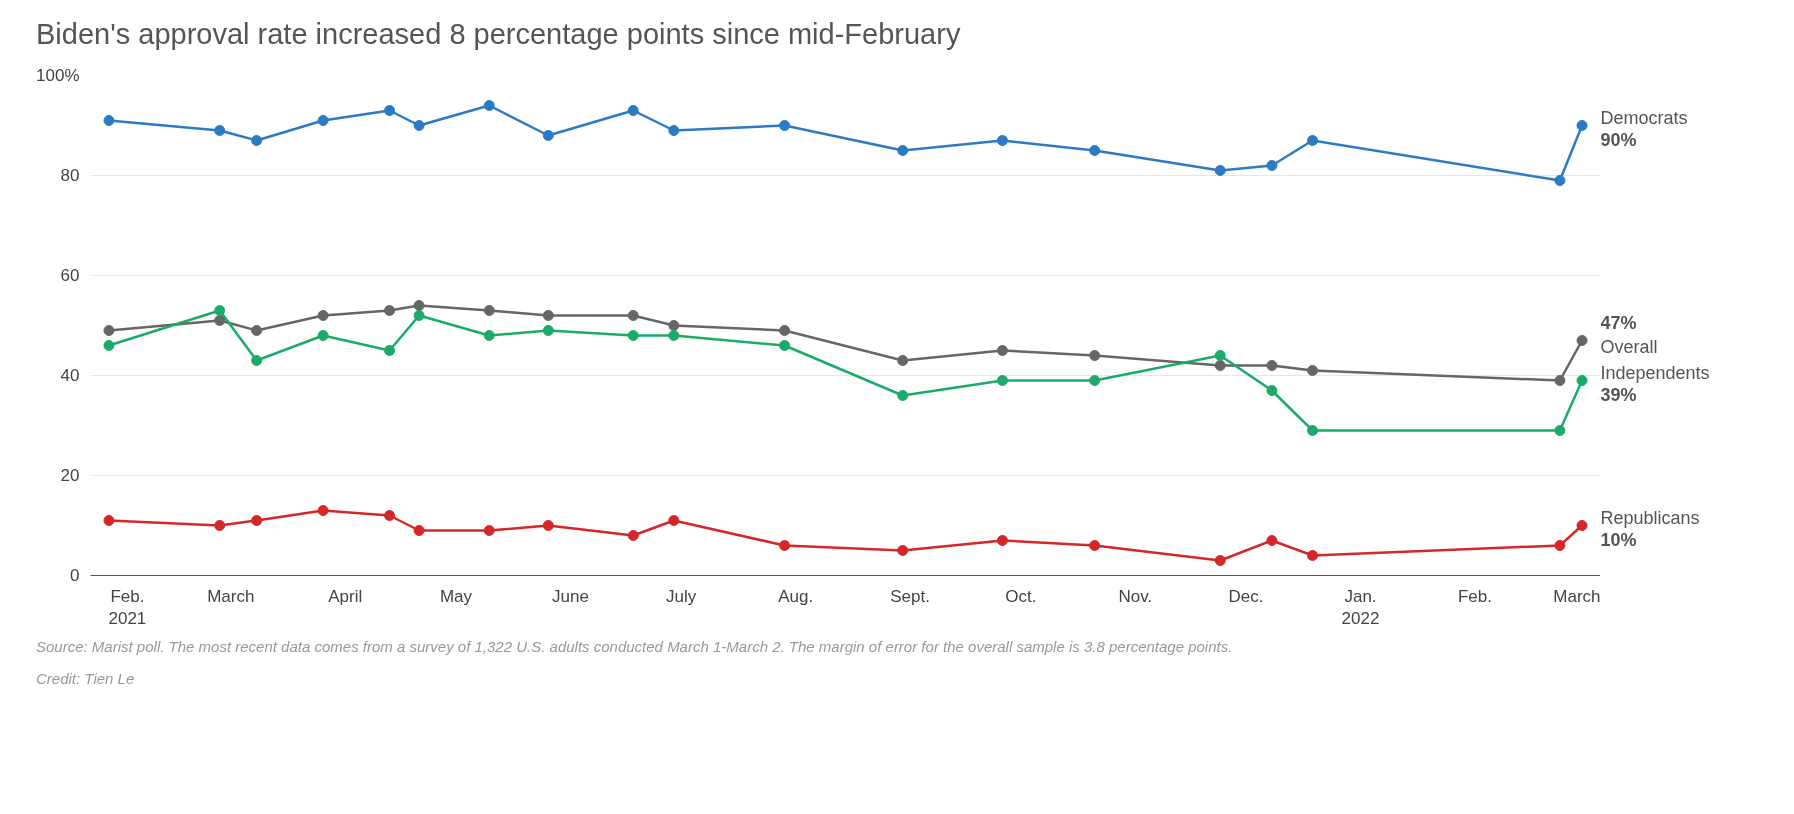 Image resolution: width=1794 pixels, height=814 pixels. What do you see at coordinates (85, 678) in the screenshot?
I see `text: Credit: Tien Le` at bounding box center [85, 678].